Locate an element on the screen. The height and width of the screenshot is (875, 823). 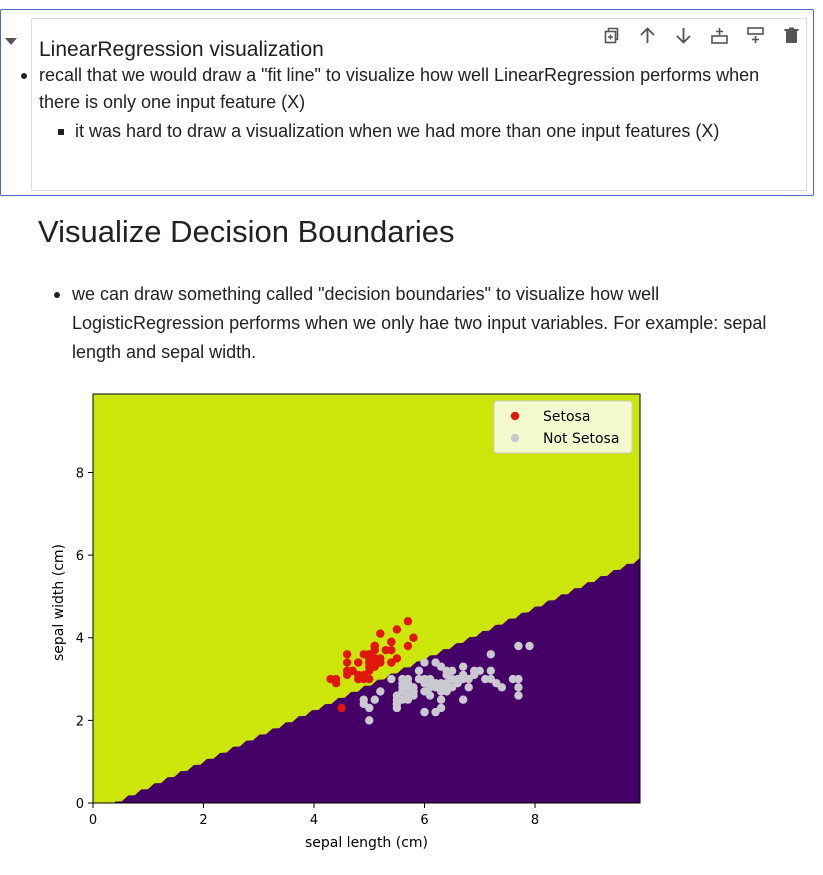
delete-icon is located at coordinates (791, 35).